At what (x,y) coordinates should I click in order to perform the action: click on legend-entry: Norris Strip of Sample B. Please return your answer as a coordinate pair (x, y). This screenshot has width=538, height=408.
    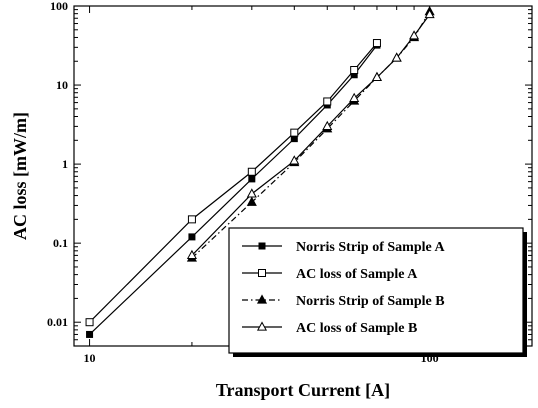
    Looking at the image, I should click on (343, 301).